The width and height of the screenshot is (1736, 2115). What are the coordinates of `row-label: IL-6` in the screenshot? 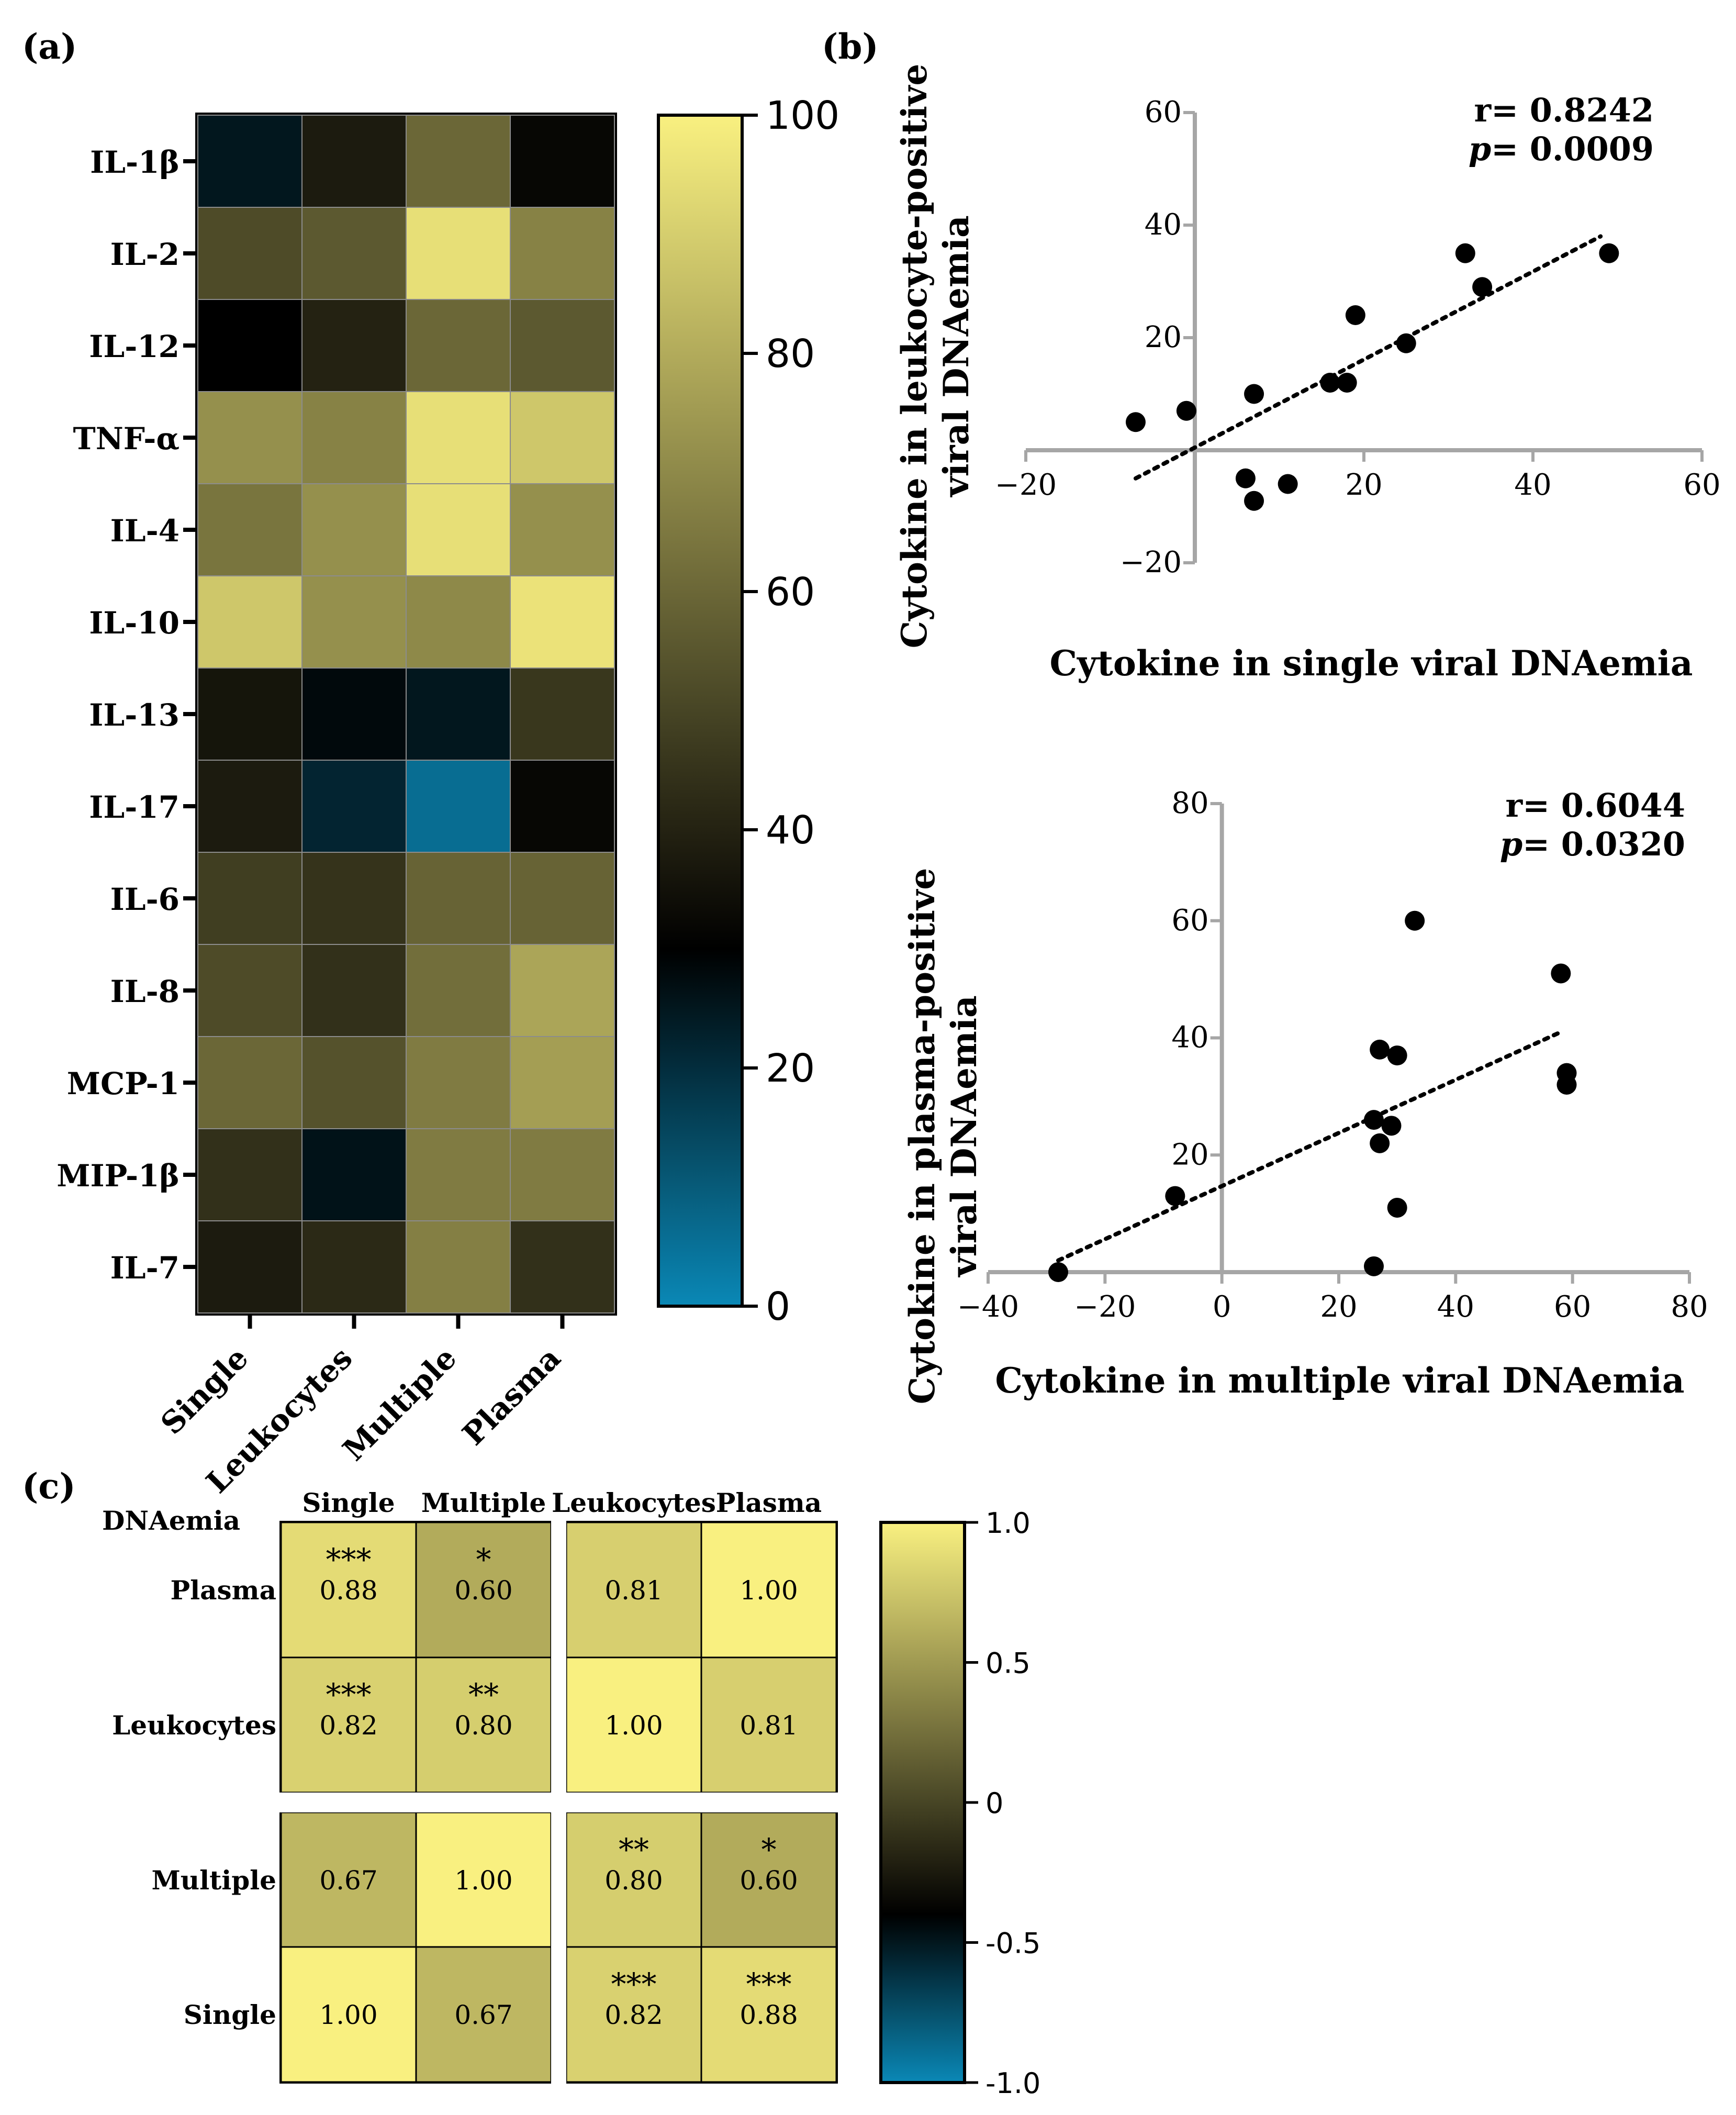 It's located at (145, 900).